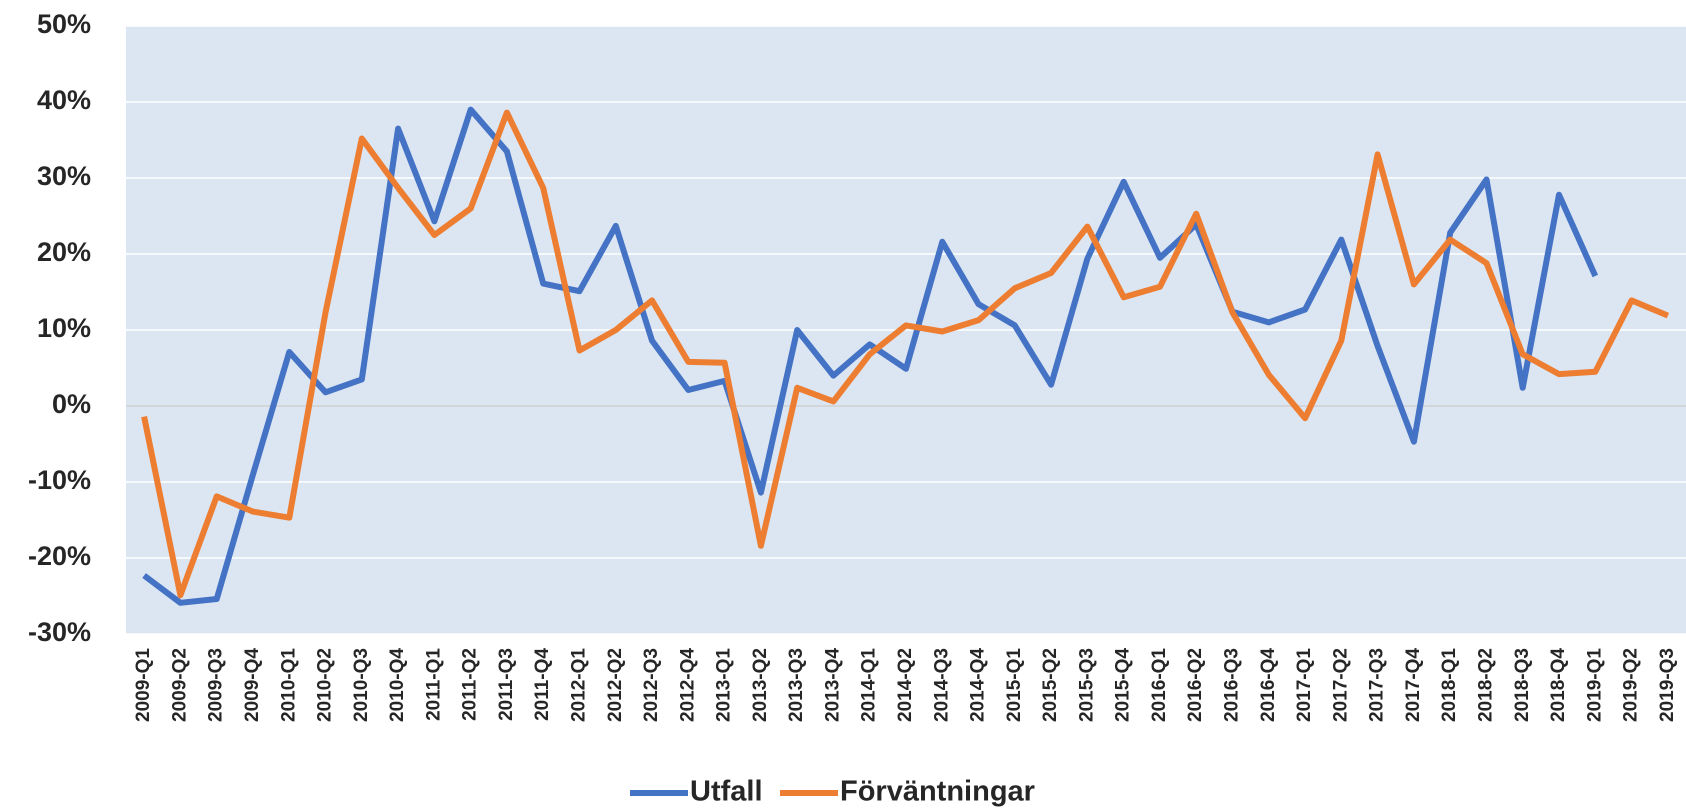 This screenshot has width=1686, height=812. What do you see at coordinates (470, 684) in the screenshot?
I see `x-tick-label: 2011-Q2` at bounding box center [470, 684].